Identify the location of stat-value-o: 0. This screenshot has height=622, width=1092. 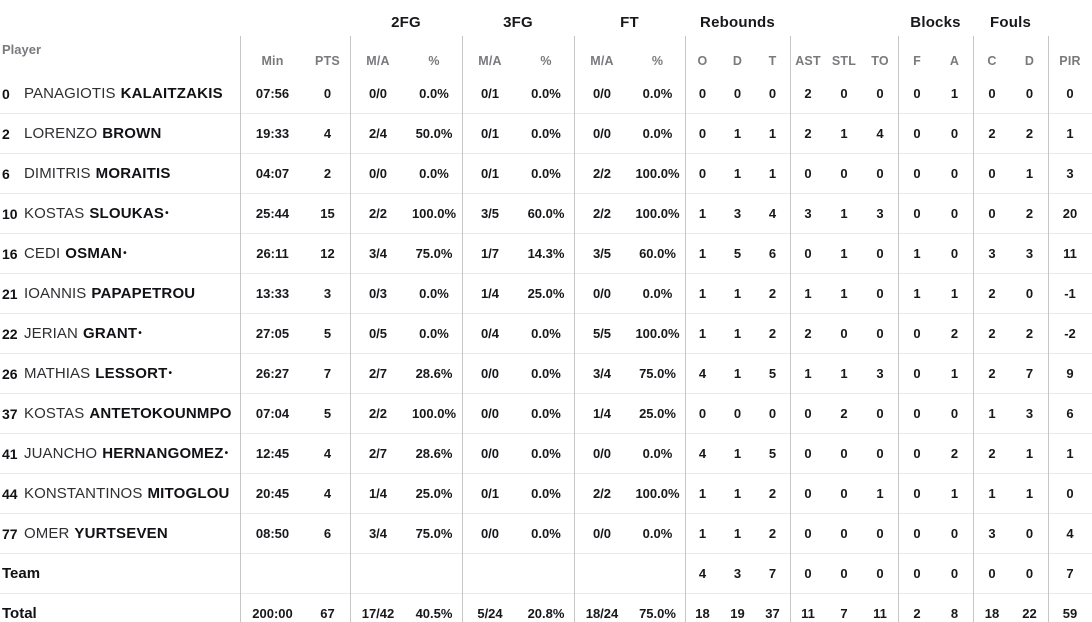
(702, 93).